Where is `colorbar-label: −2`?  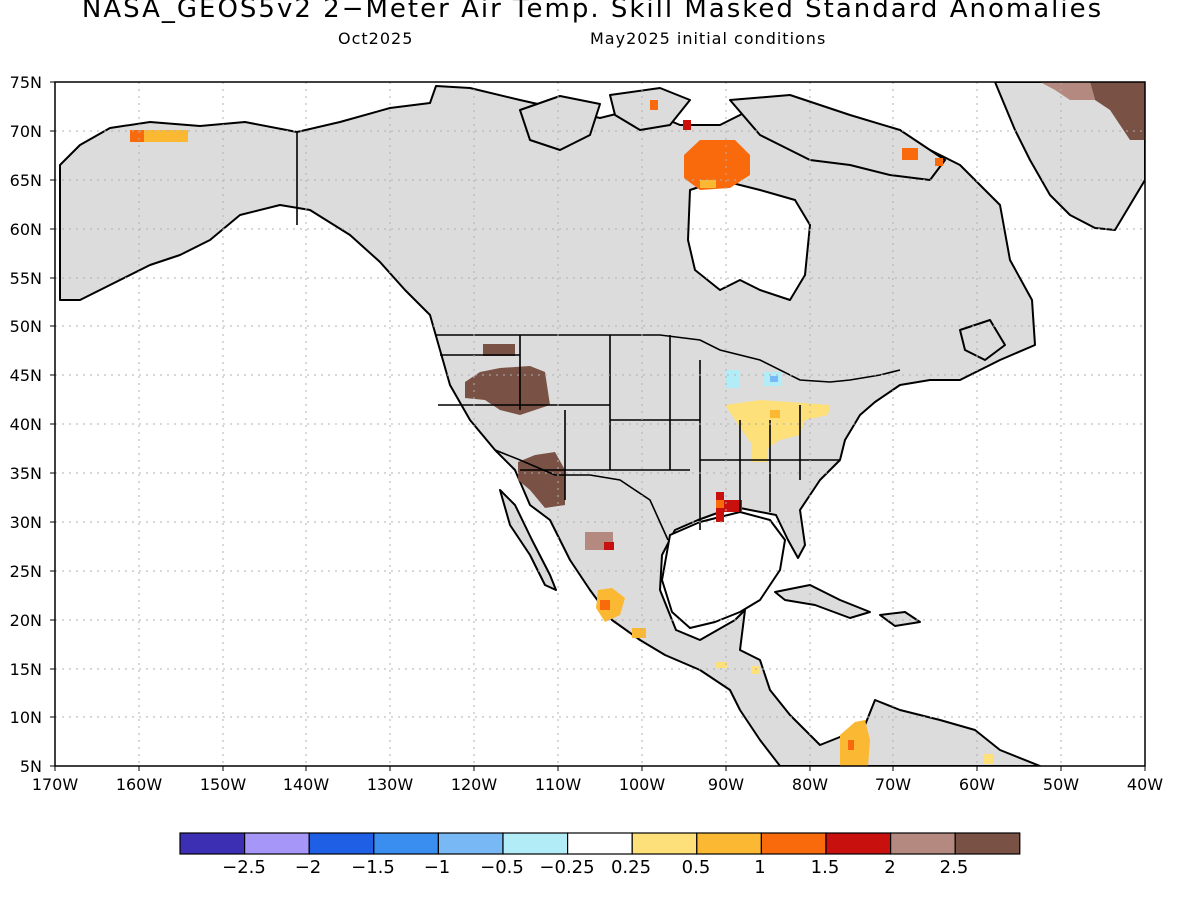
colorbar-label: −2 is located at coordinates (308, 867).